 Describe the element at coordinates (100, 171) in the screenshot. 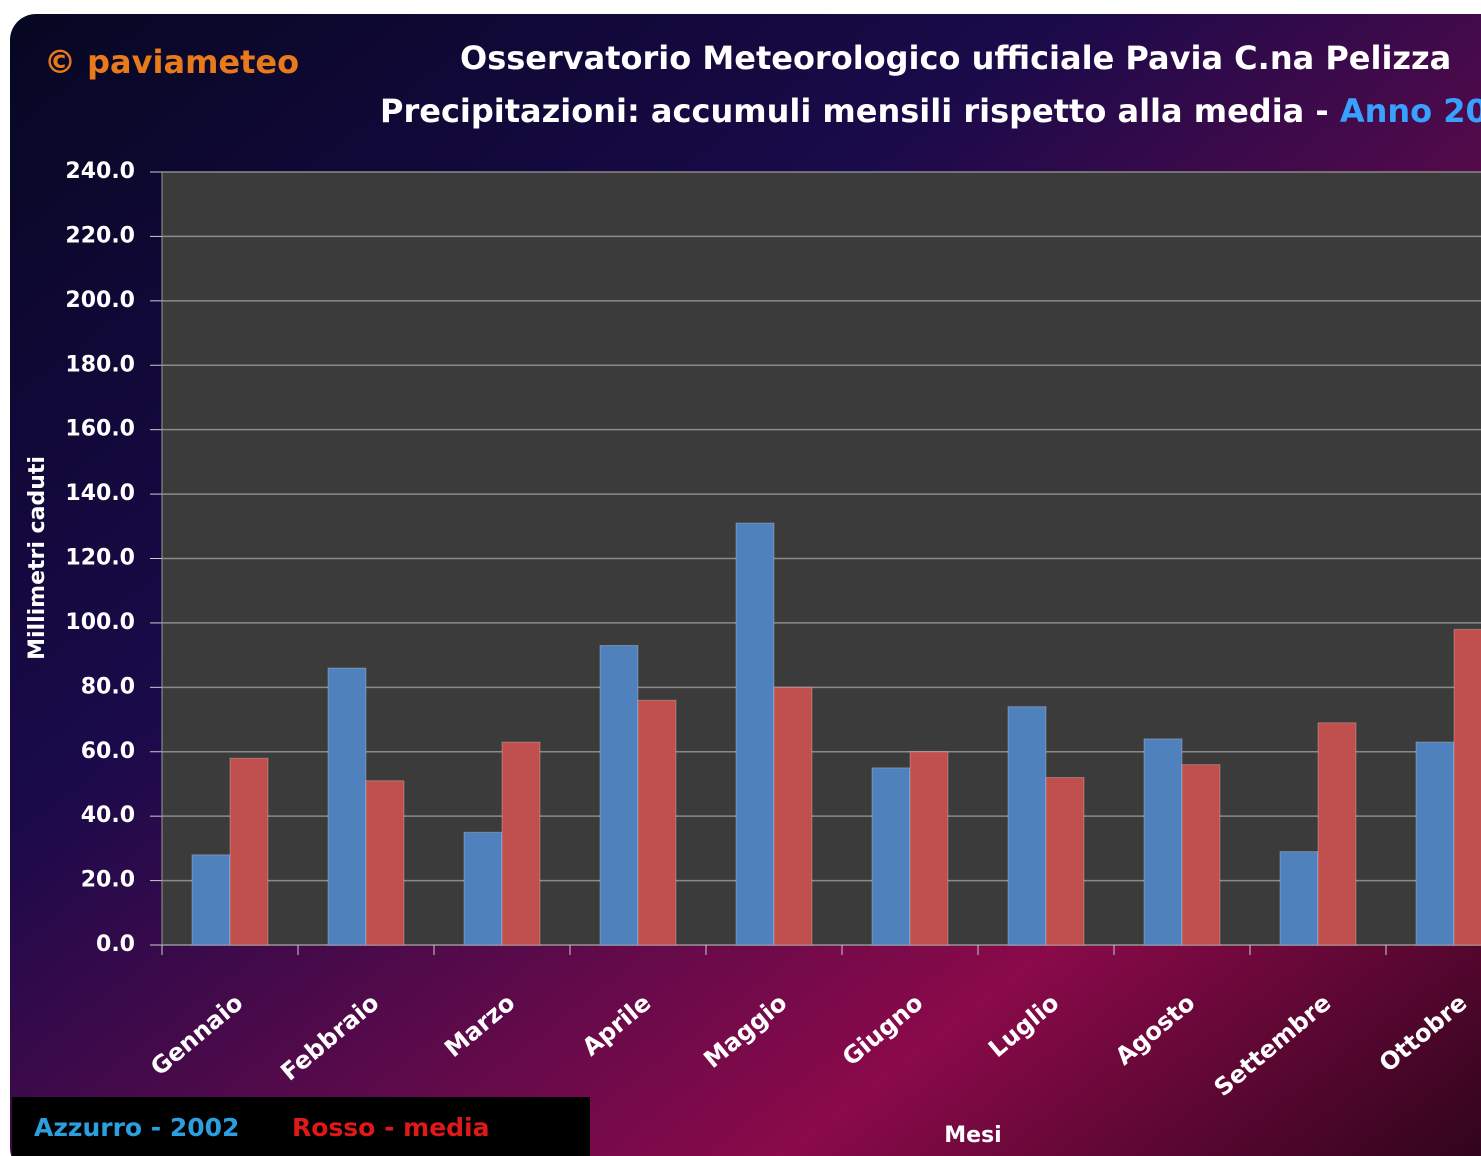

I see `y-tick-label: 240.0` at that location.